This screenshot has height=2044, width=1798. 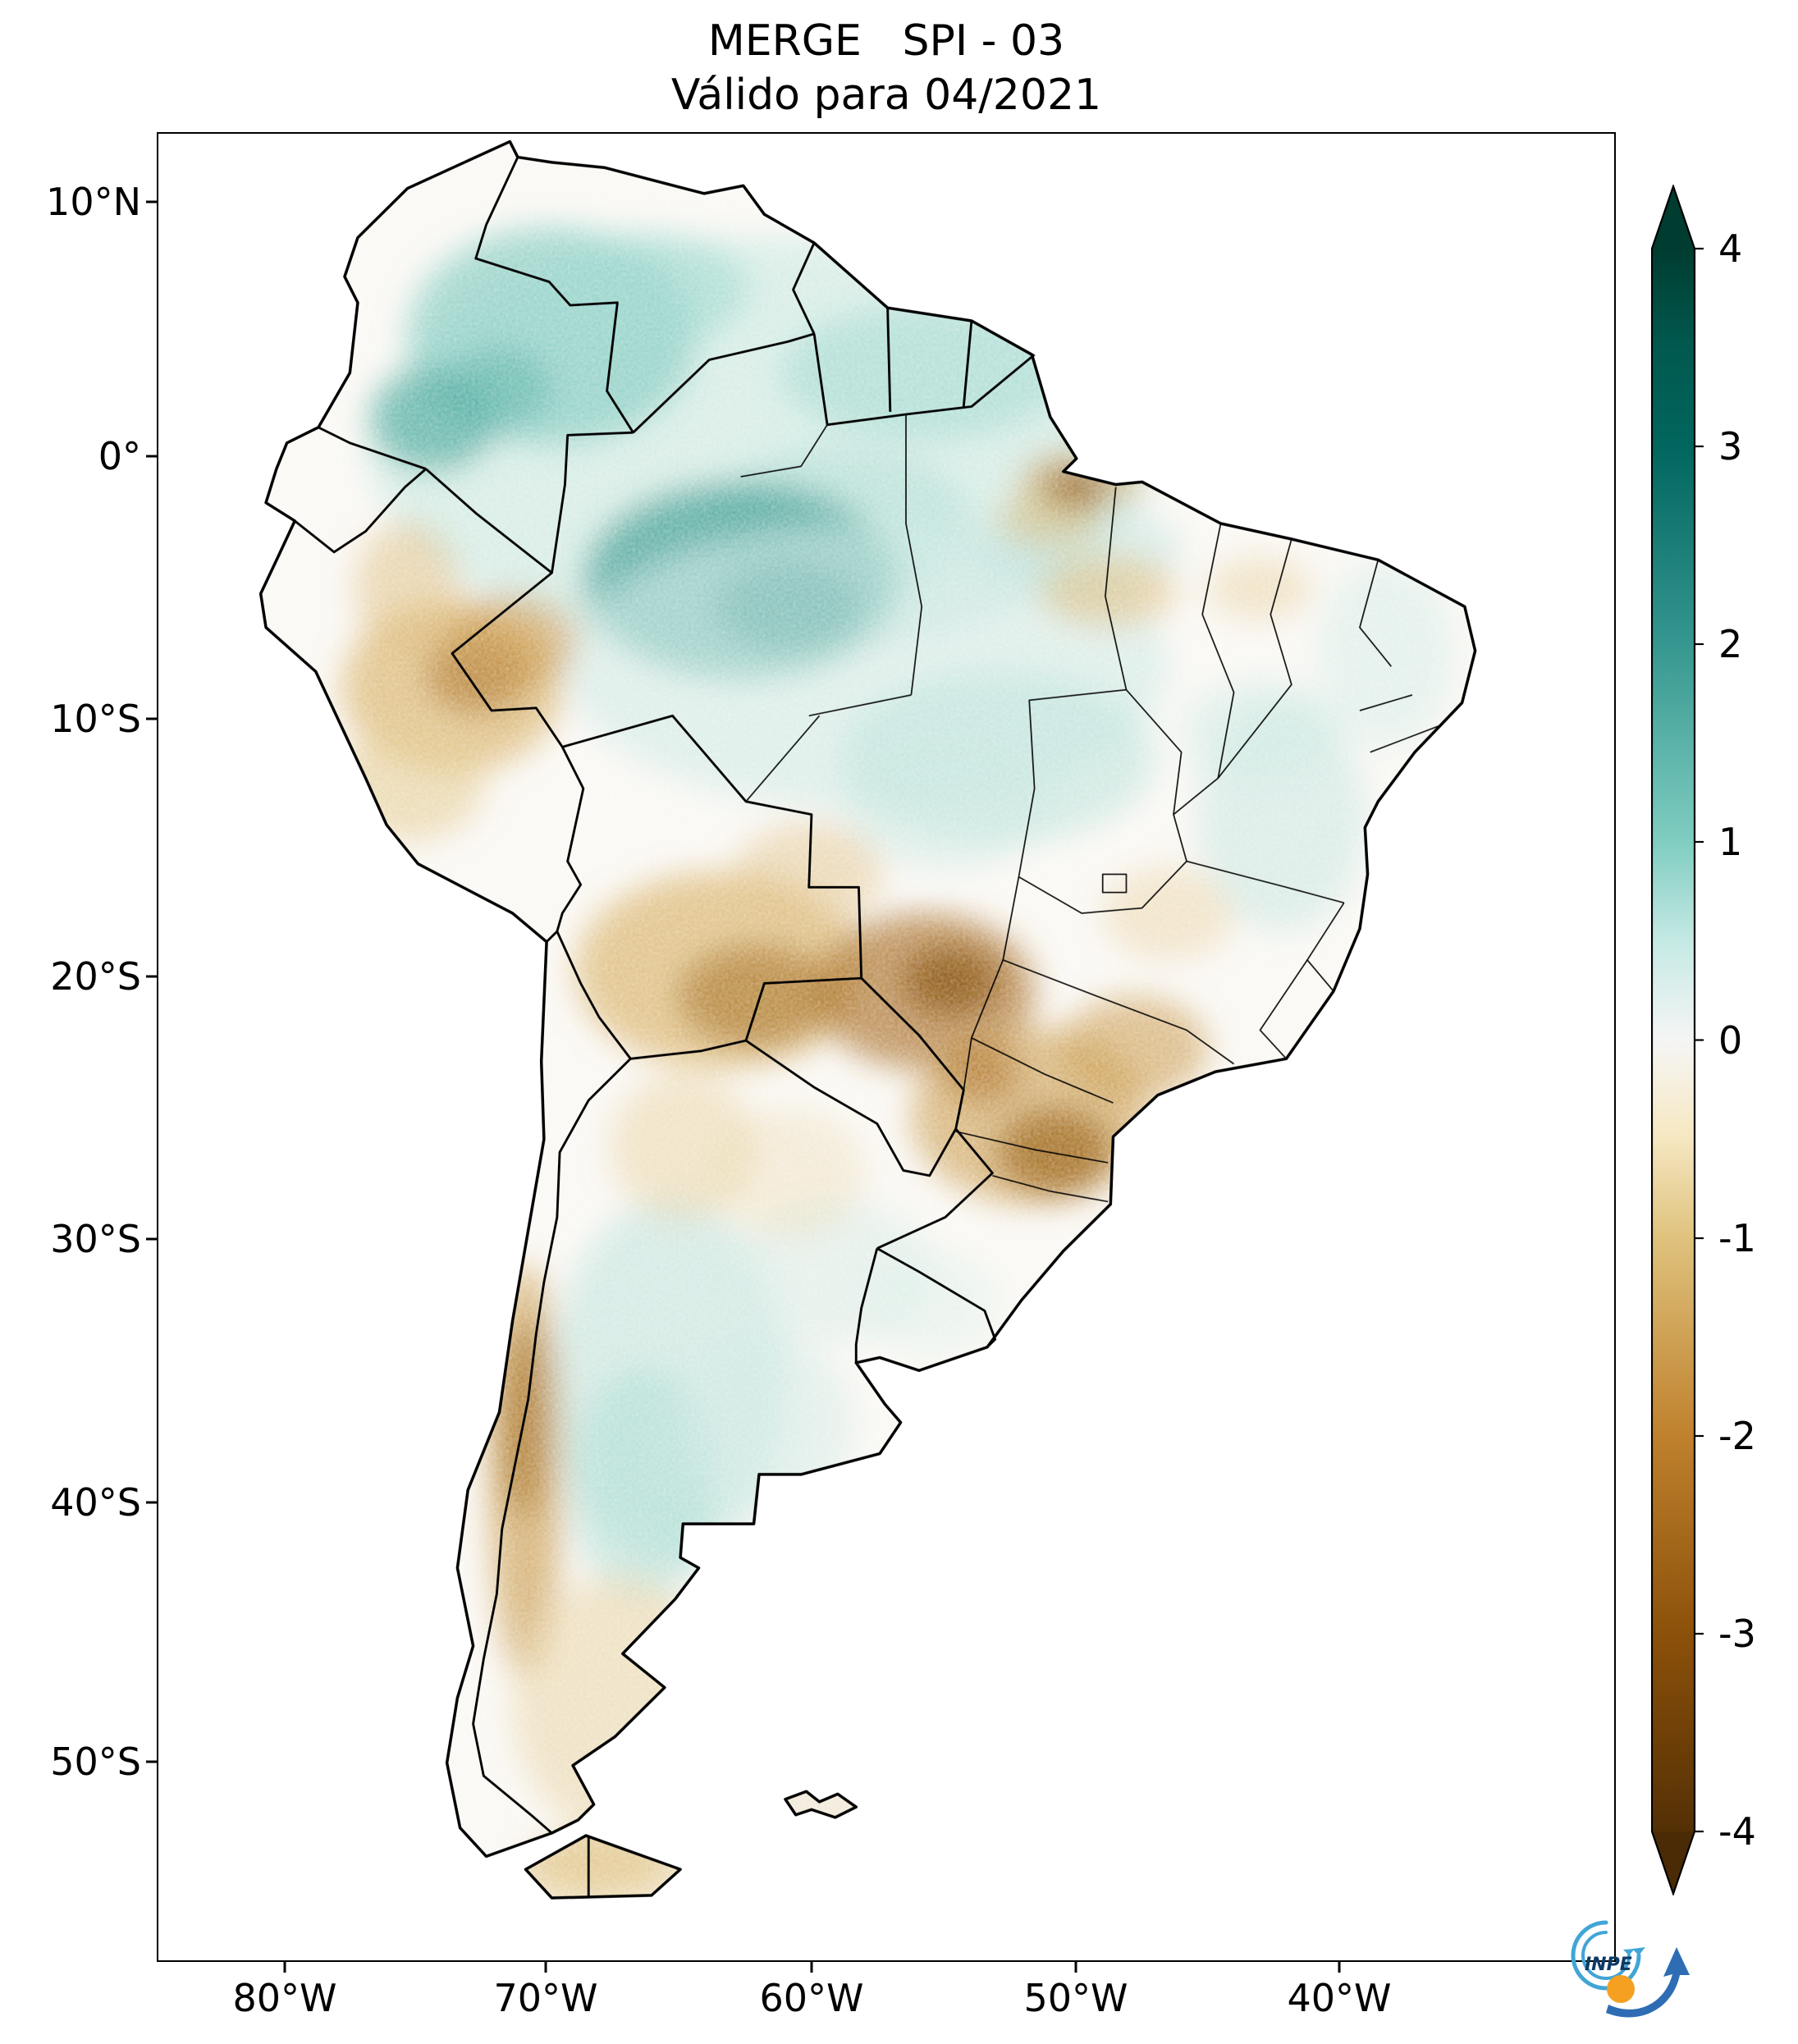 What do you see at coordinates (95, 1502) in the screenshot?
I see `lat-tick-label: 40°S` at bounding box center [95, 1502].